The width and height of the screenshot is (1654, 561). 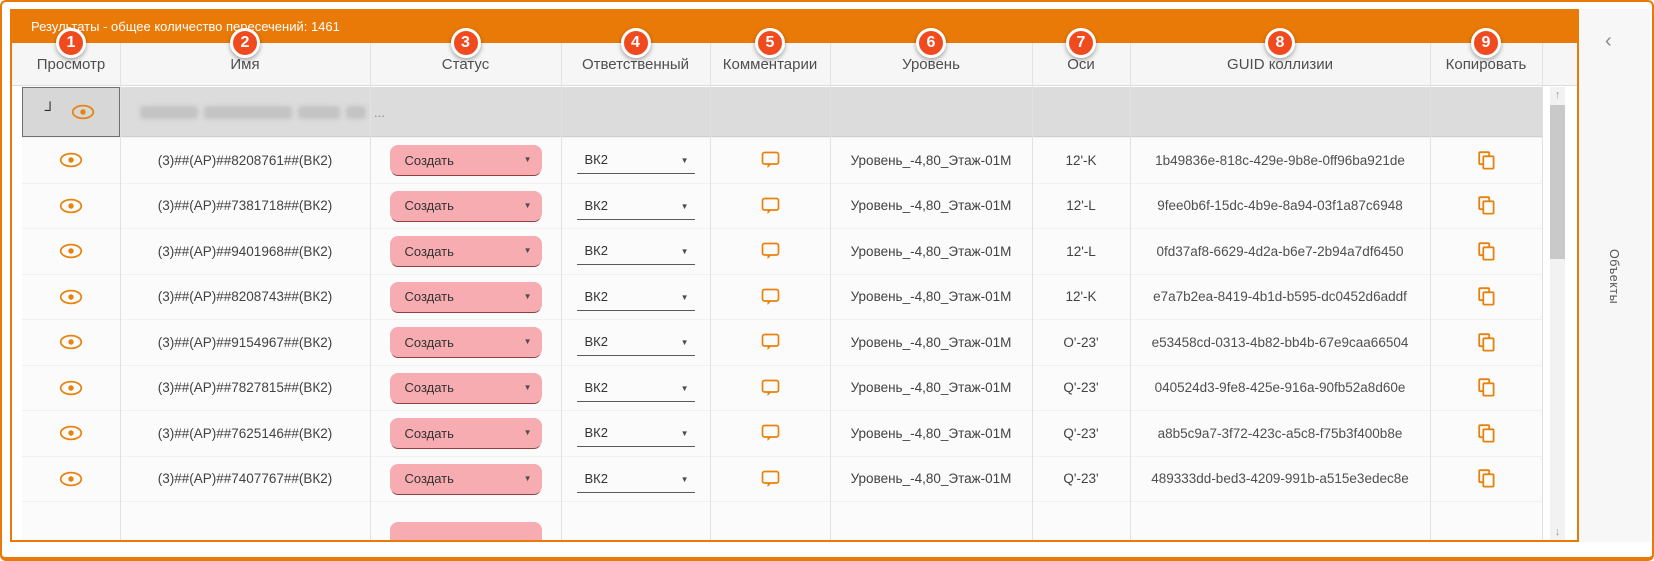 What do you see at coordinates (1608, 41) in the screenshot?
I see `chevron-left-icon: ‹` at bounding box center [1608, 41].